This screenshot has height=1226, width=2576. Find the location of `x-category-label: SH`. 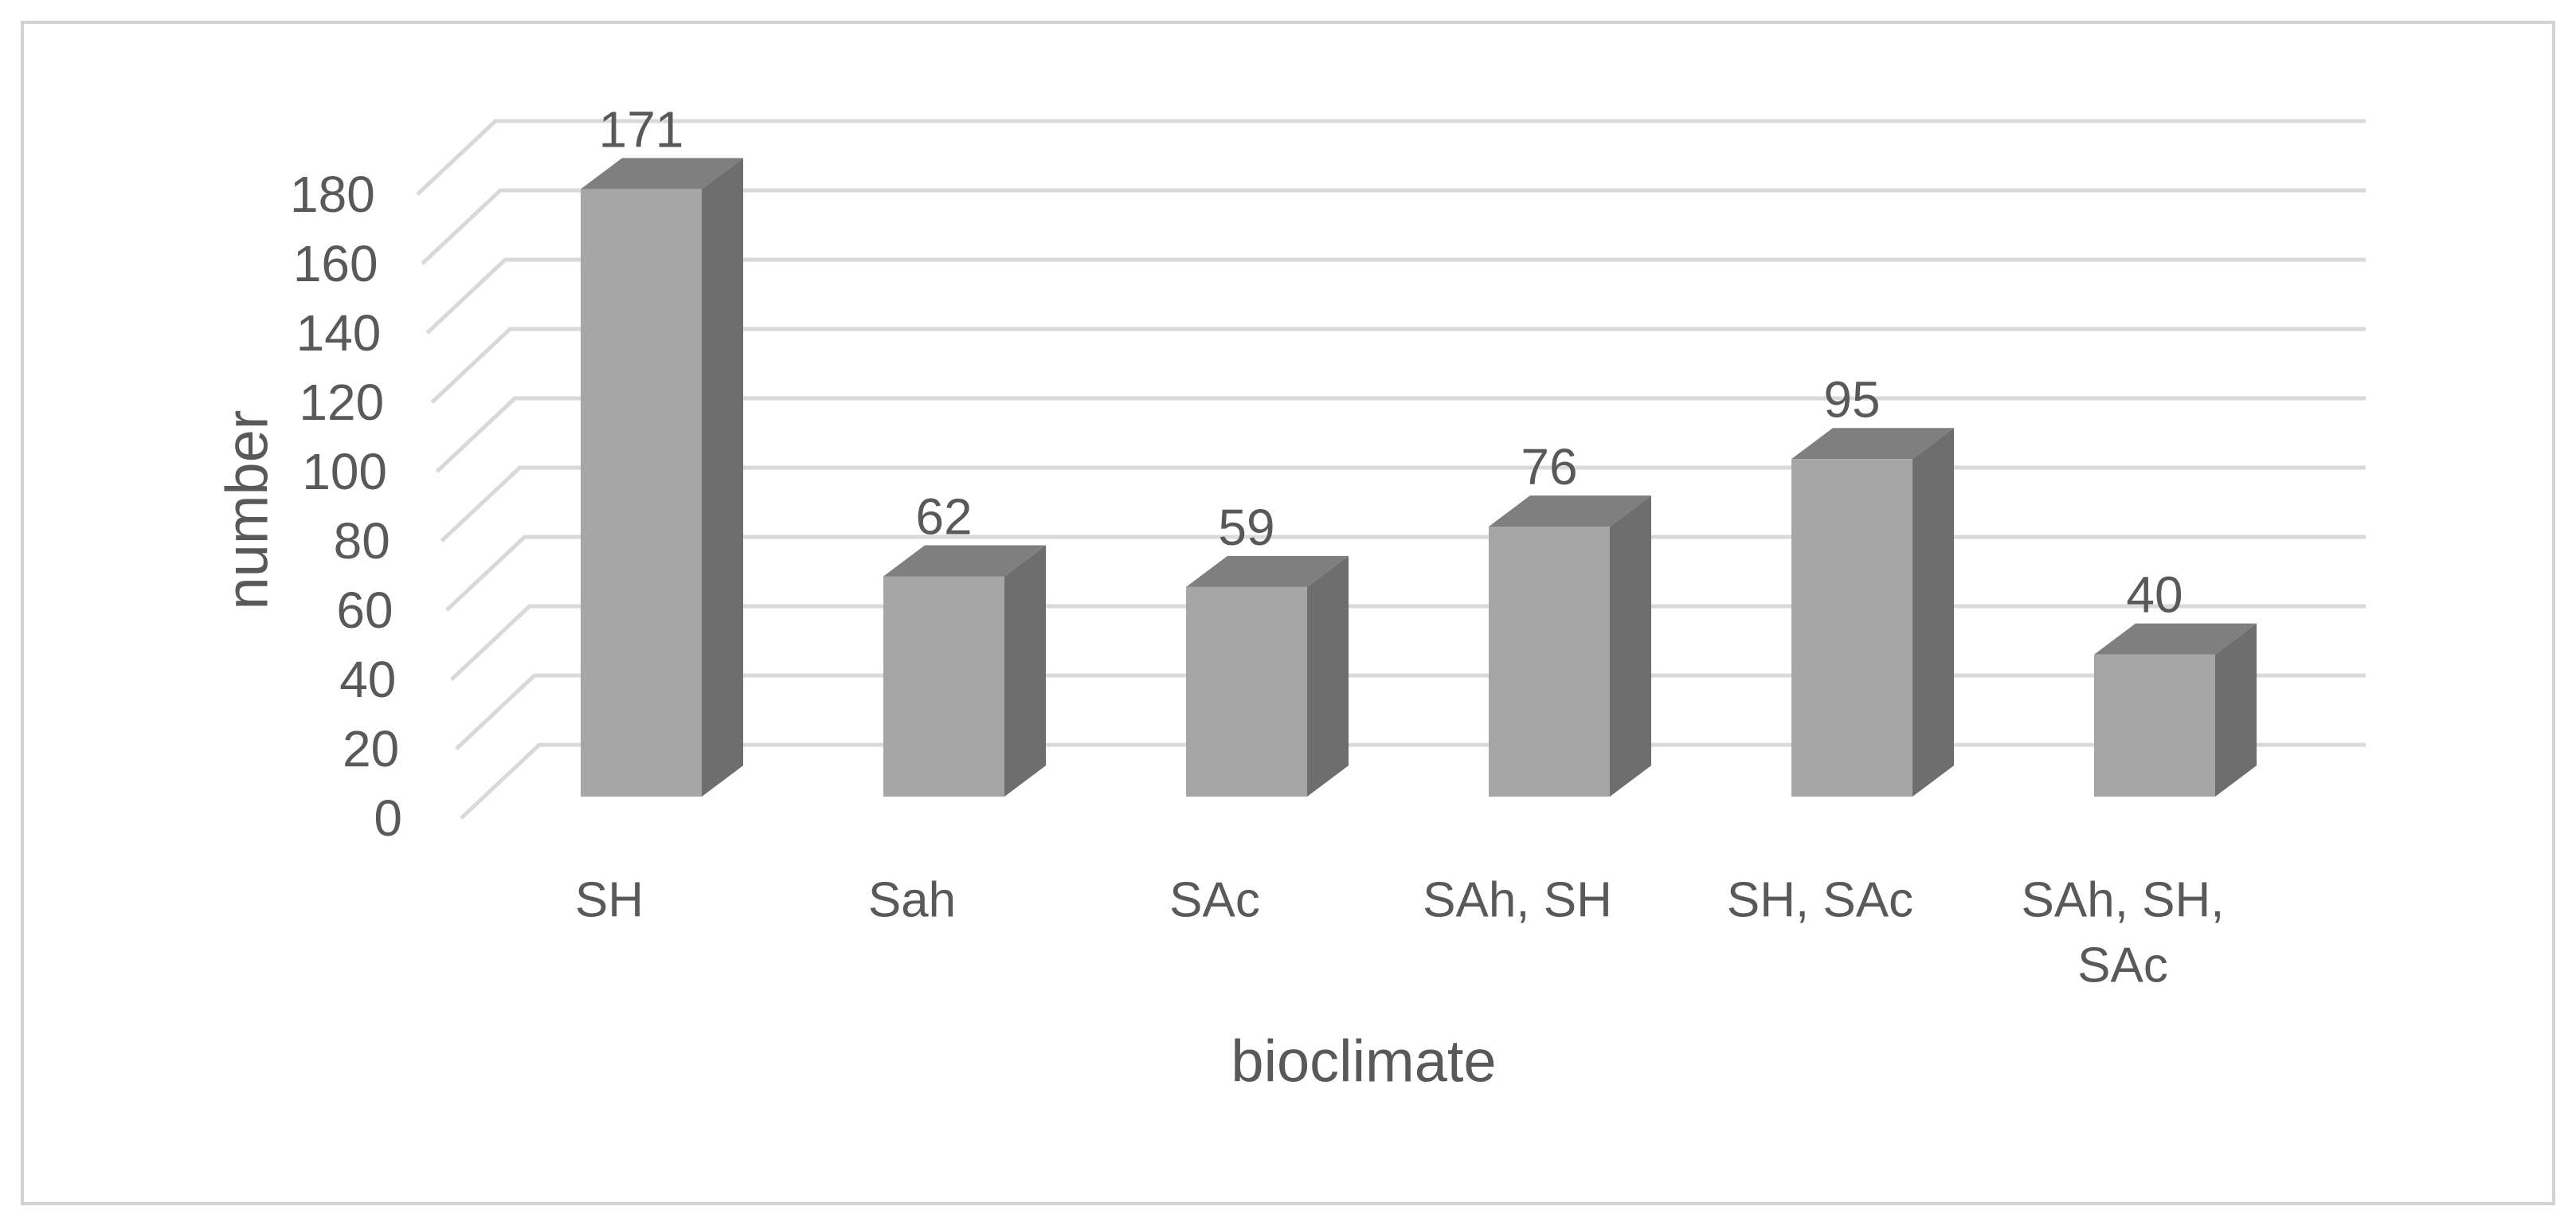

x-category-label: SH is located at coordinates (609, 900).